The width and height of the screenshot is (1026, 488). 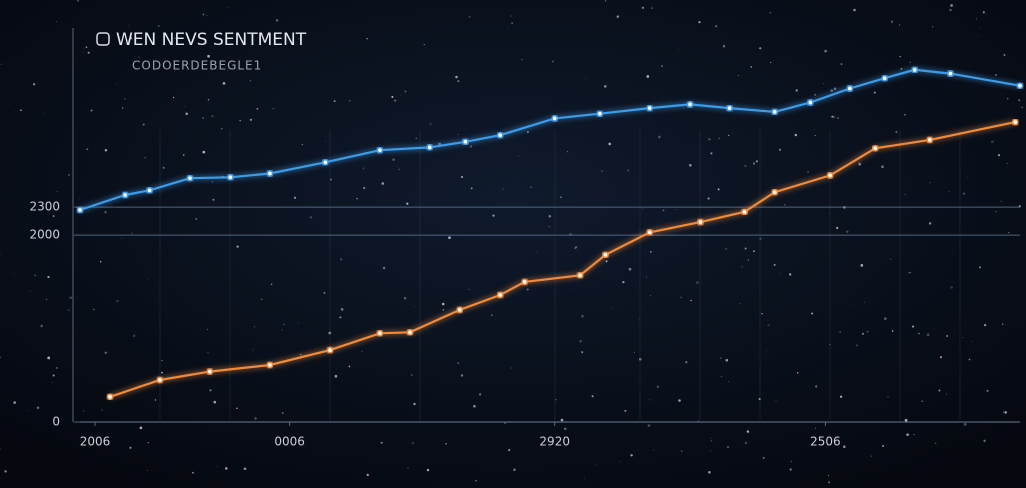 I want to click on y-tick-label: 2000, so click(x=44, y=235).